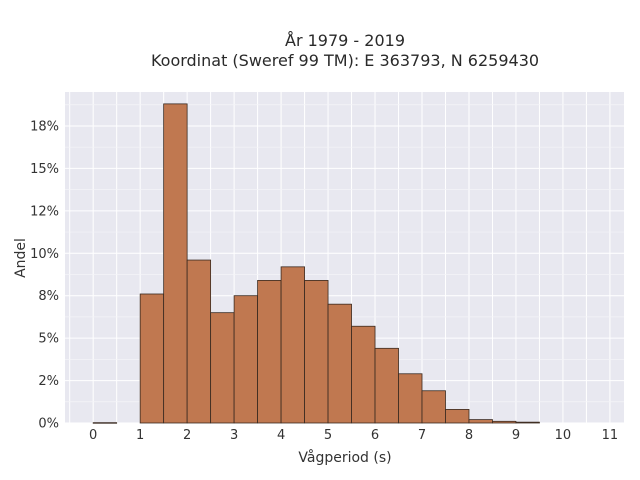 This screenshot has height=480, width=640. What do you see at coordinates (140, 435) in the screenshot?
I see `x-tick-label: 1` at bounding box center [140, 435].